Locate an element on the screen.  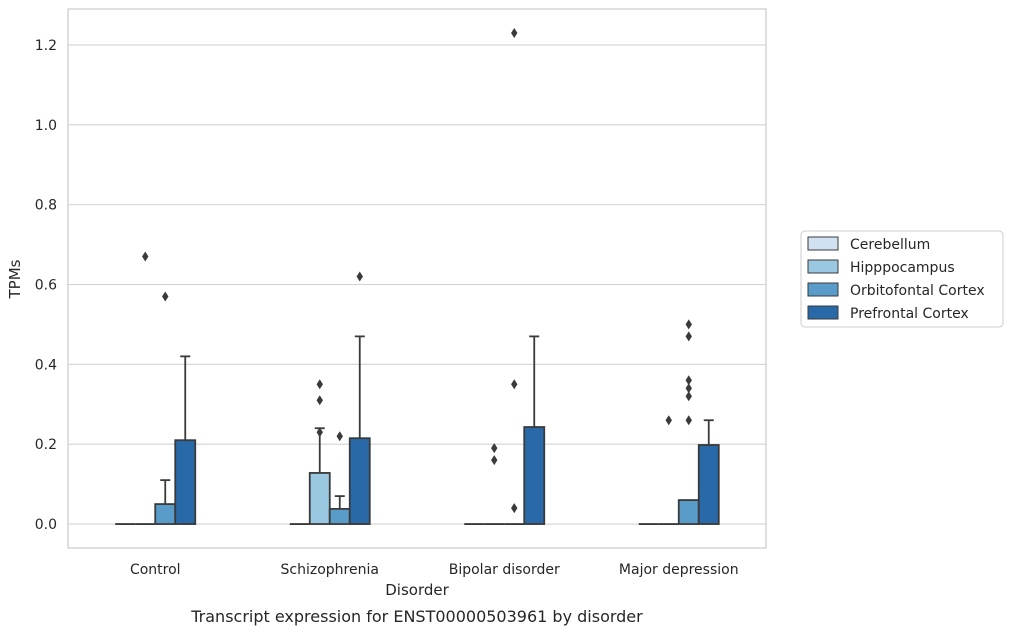
y-tick-label: 1.2 is located at coordinates (46, 46).